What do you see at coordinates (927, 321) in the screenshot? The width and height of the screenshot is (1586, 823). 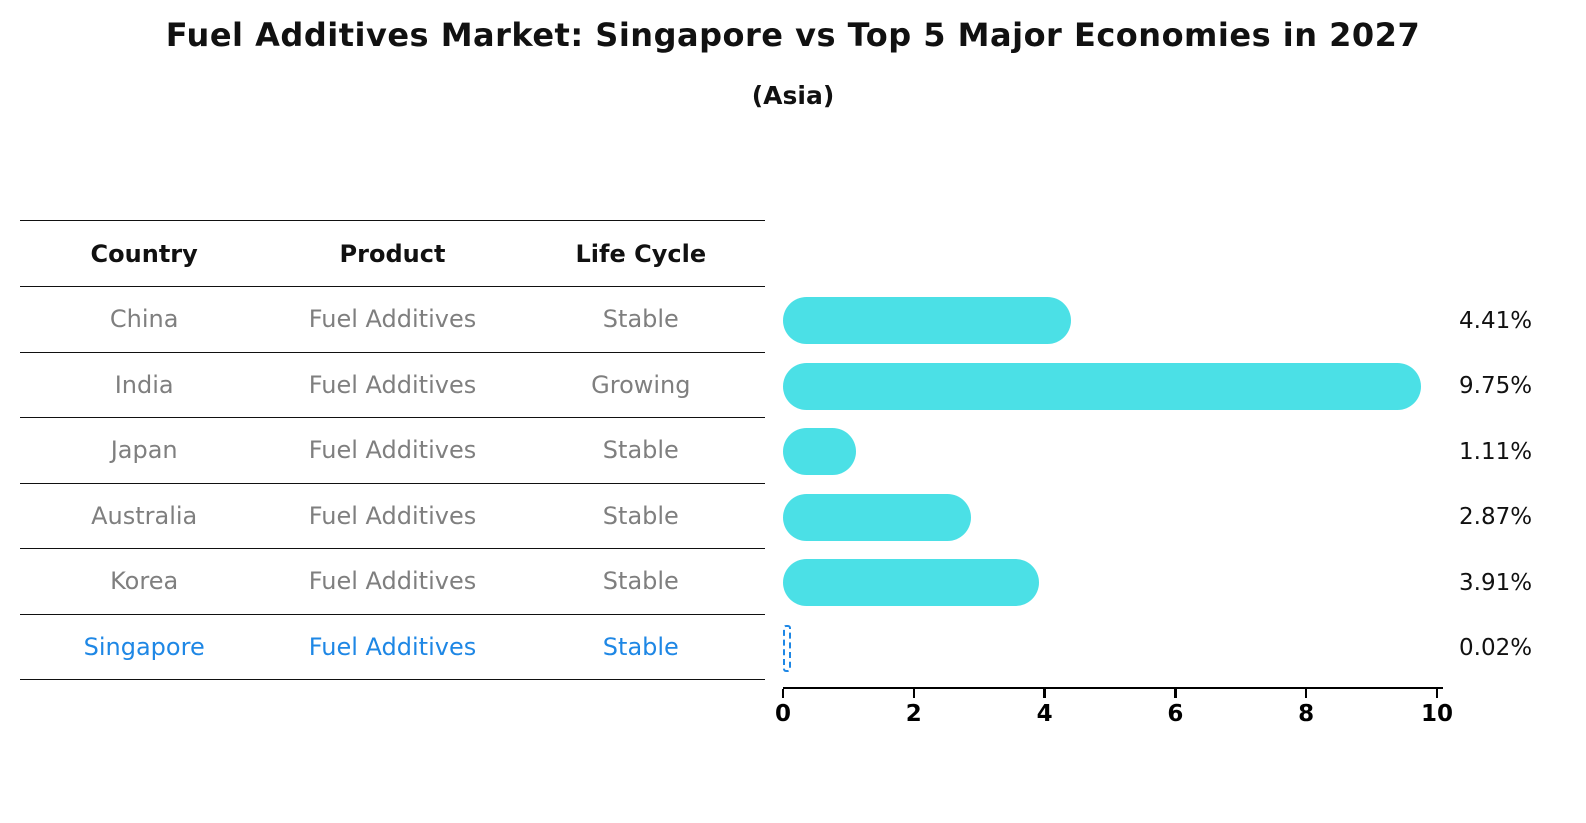 I see `bar-china` at bounding box center [927, 321].